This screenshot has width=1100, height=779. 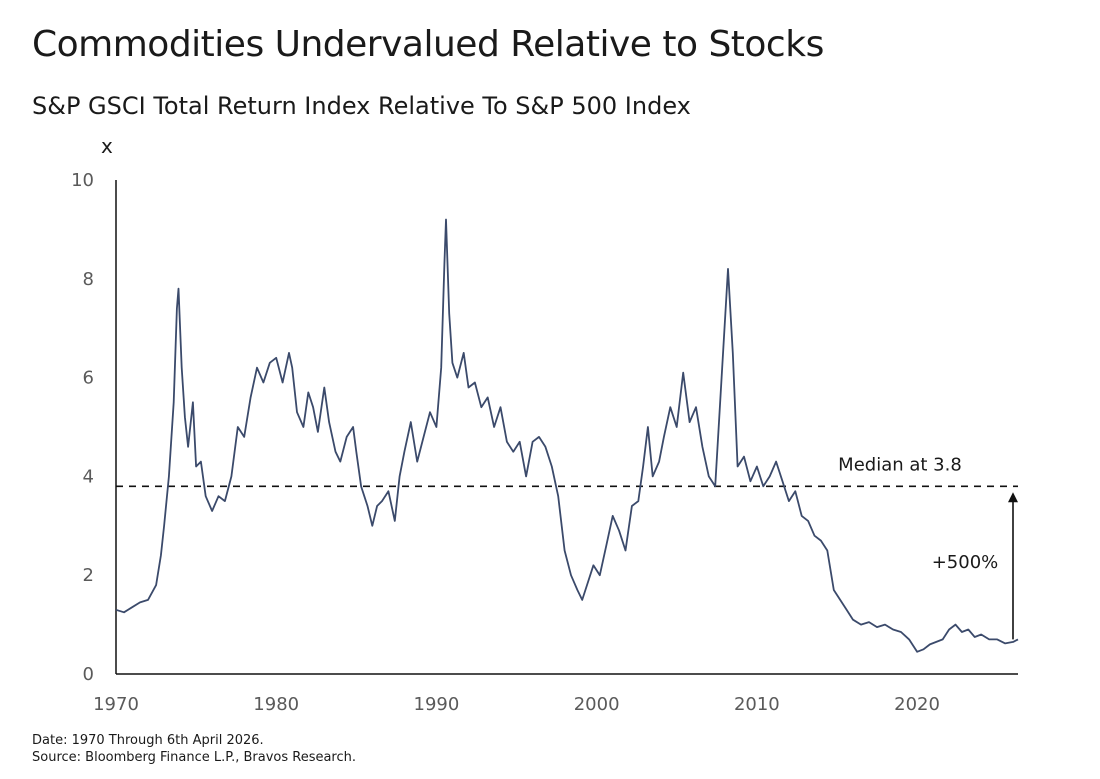 What do you see at coordinates (148, 740) in the screenshot?
I see `footnote-date: Date: 1970 Through 6th April 2026.` at bounding box center [148, 740].